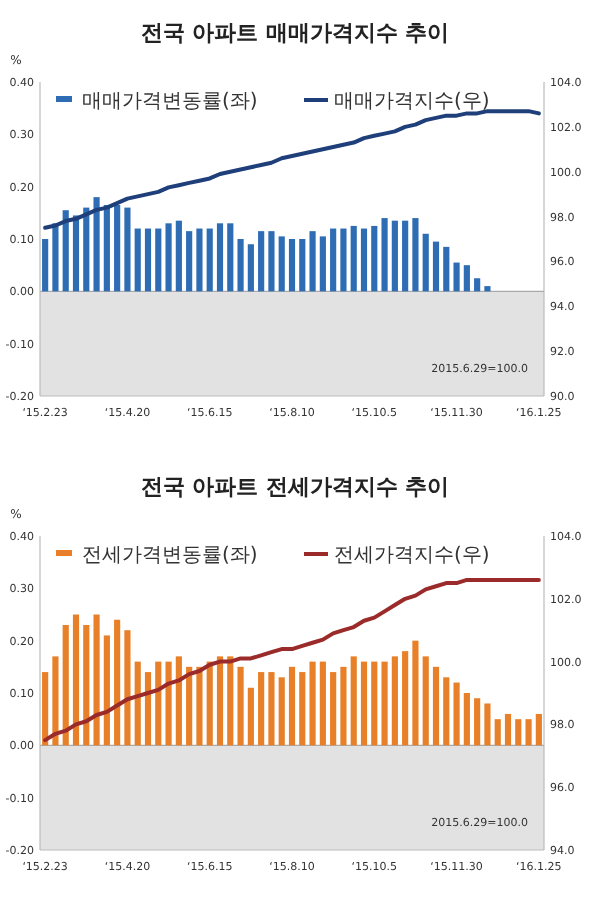 The image size is (590, 908). I want to click on chart-title: 전국 아파트 매매가격지수 추이, so click(295, 33).